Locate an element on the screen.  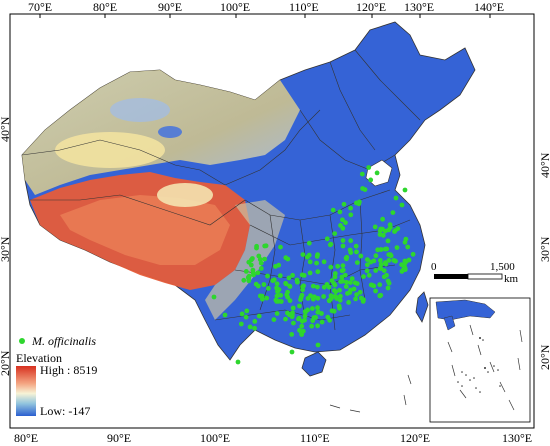
top-lon-140: 140°E is located at coordinates (489, 7).